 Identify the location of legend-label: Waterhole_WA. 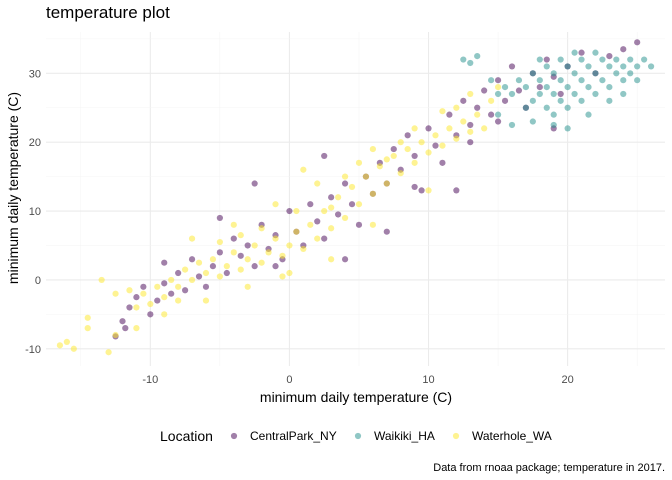
(512, 436).